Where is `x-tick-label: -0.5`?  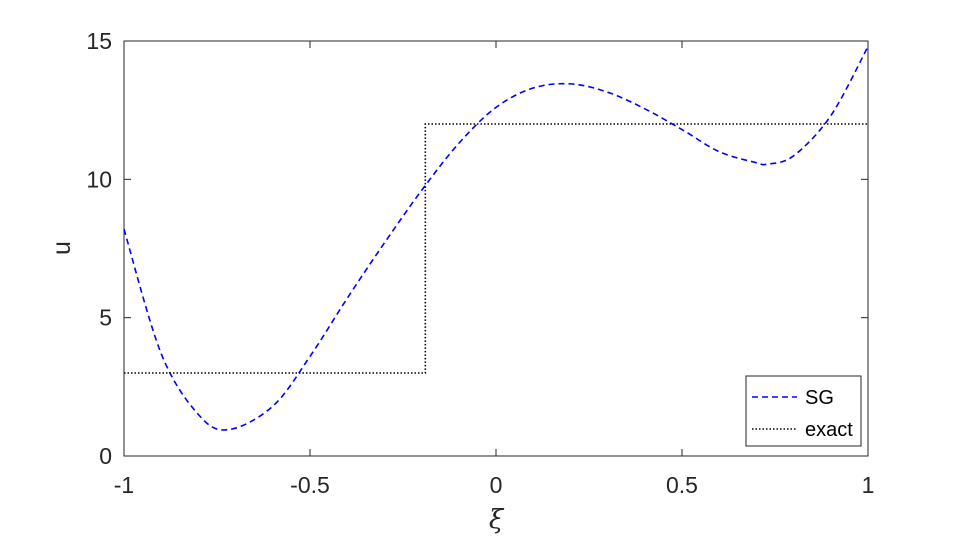 x-tick-label: -0.5 is located at coordinates (310, 485).